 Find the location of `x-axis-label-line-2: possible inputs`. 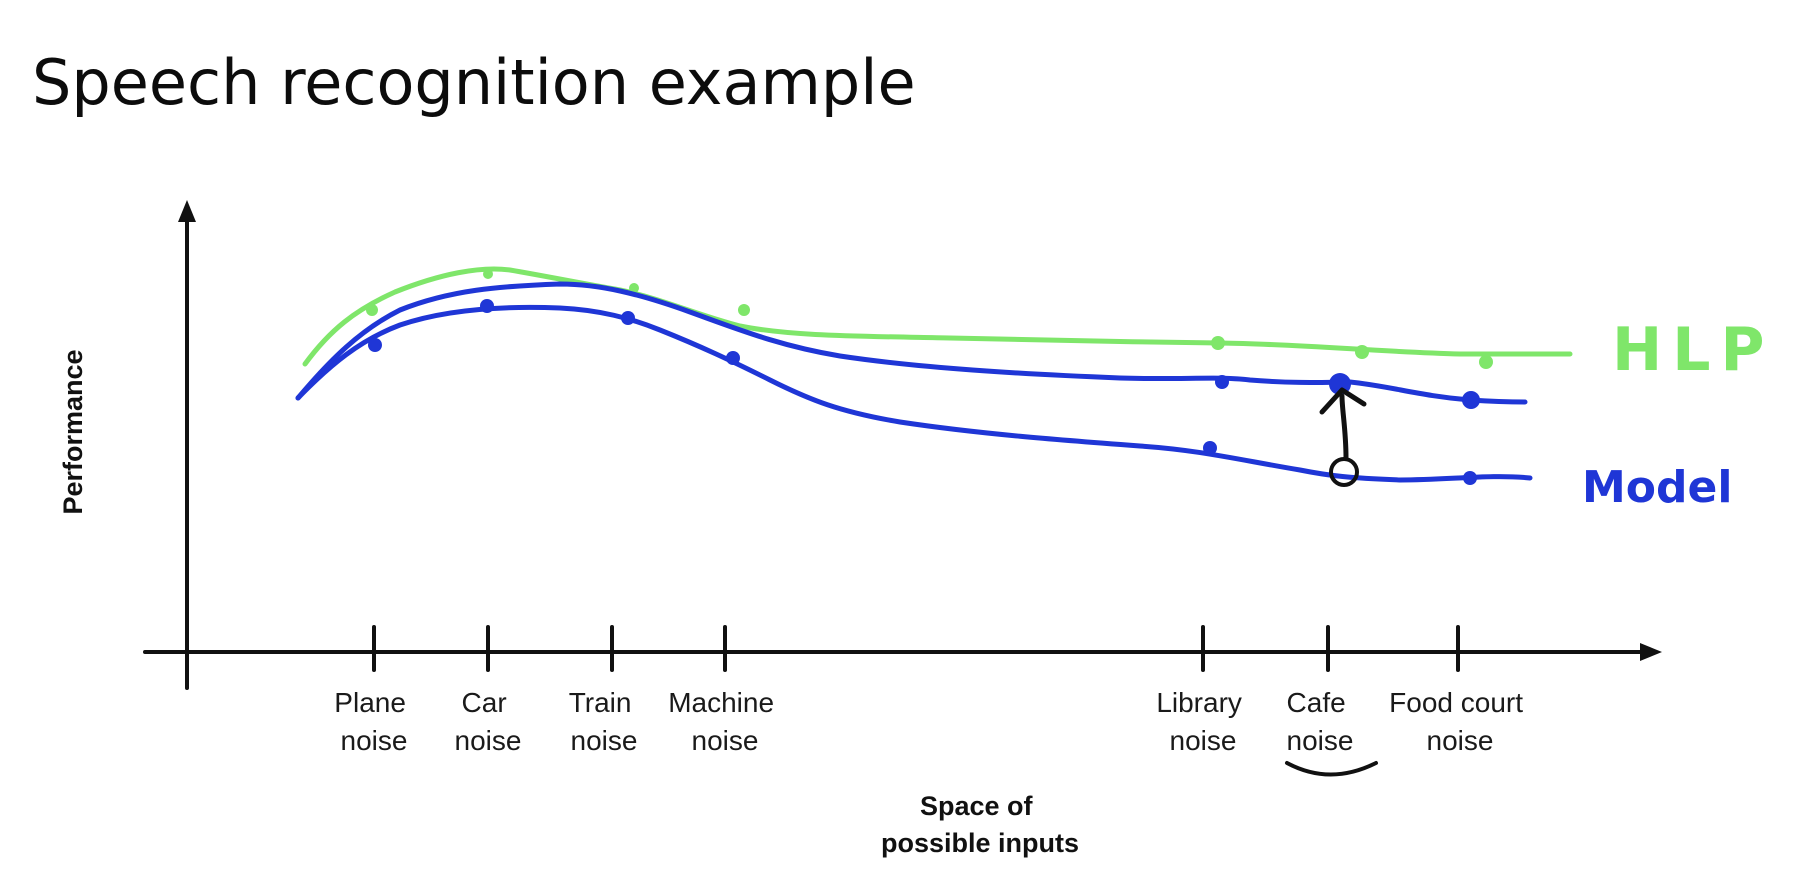

x-axis-label-line-2: possible inputs is located at coordinates (980, 843).